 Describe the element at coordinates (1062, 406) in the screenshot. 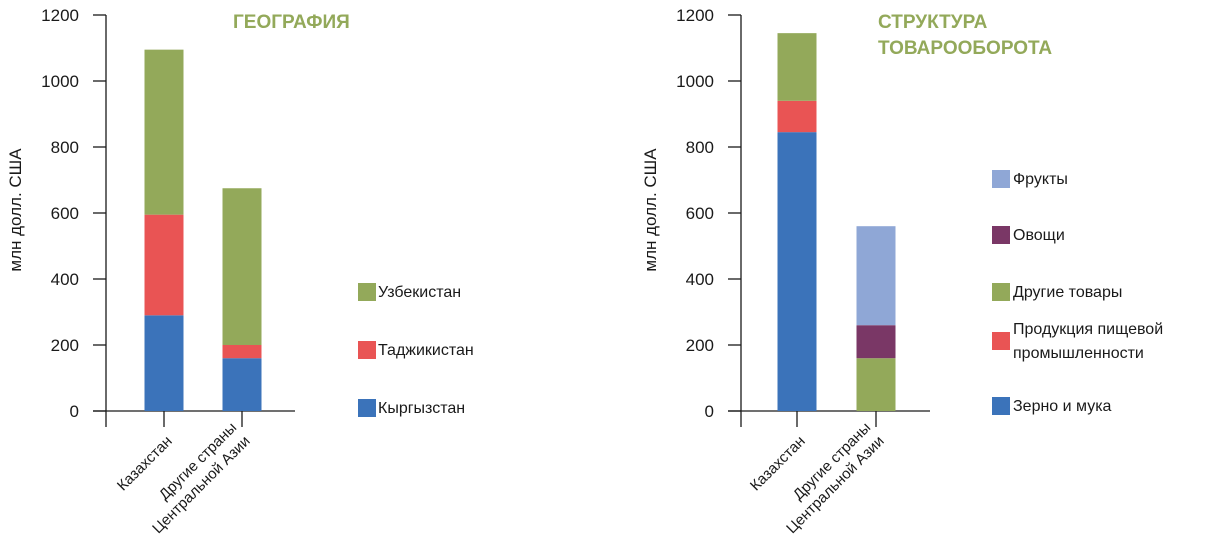

I see `legend-label: Зерно и мука` at that location.